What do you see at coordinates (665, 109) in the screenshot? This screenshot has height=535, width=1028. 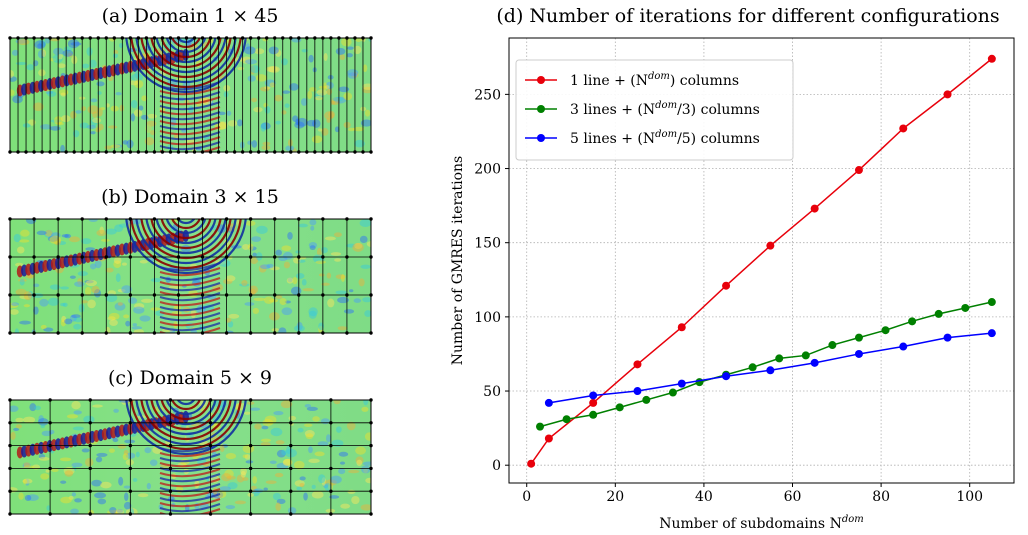 I see `legend-entry-2: 3 lines + (Ndom/3) columns` at bounding box center [665, 109].